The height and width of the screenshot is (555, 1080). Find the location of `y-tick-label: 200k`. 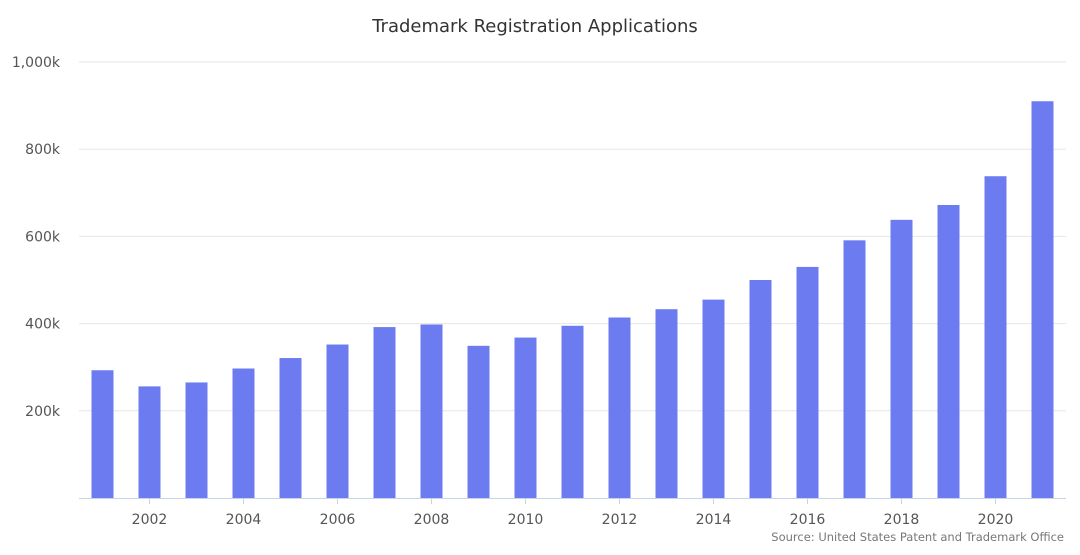

y-tick-label: 200k is located at coordinates (43, 412).